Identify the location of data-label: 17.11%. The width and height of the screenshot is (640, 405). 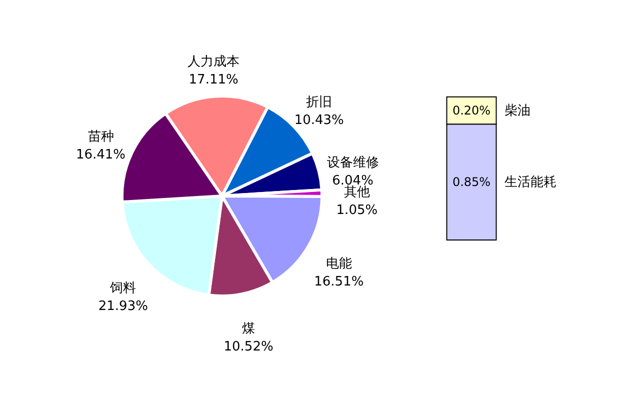
(213, 80).